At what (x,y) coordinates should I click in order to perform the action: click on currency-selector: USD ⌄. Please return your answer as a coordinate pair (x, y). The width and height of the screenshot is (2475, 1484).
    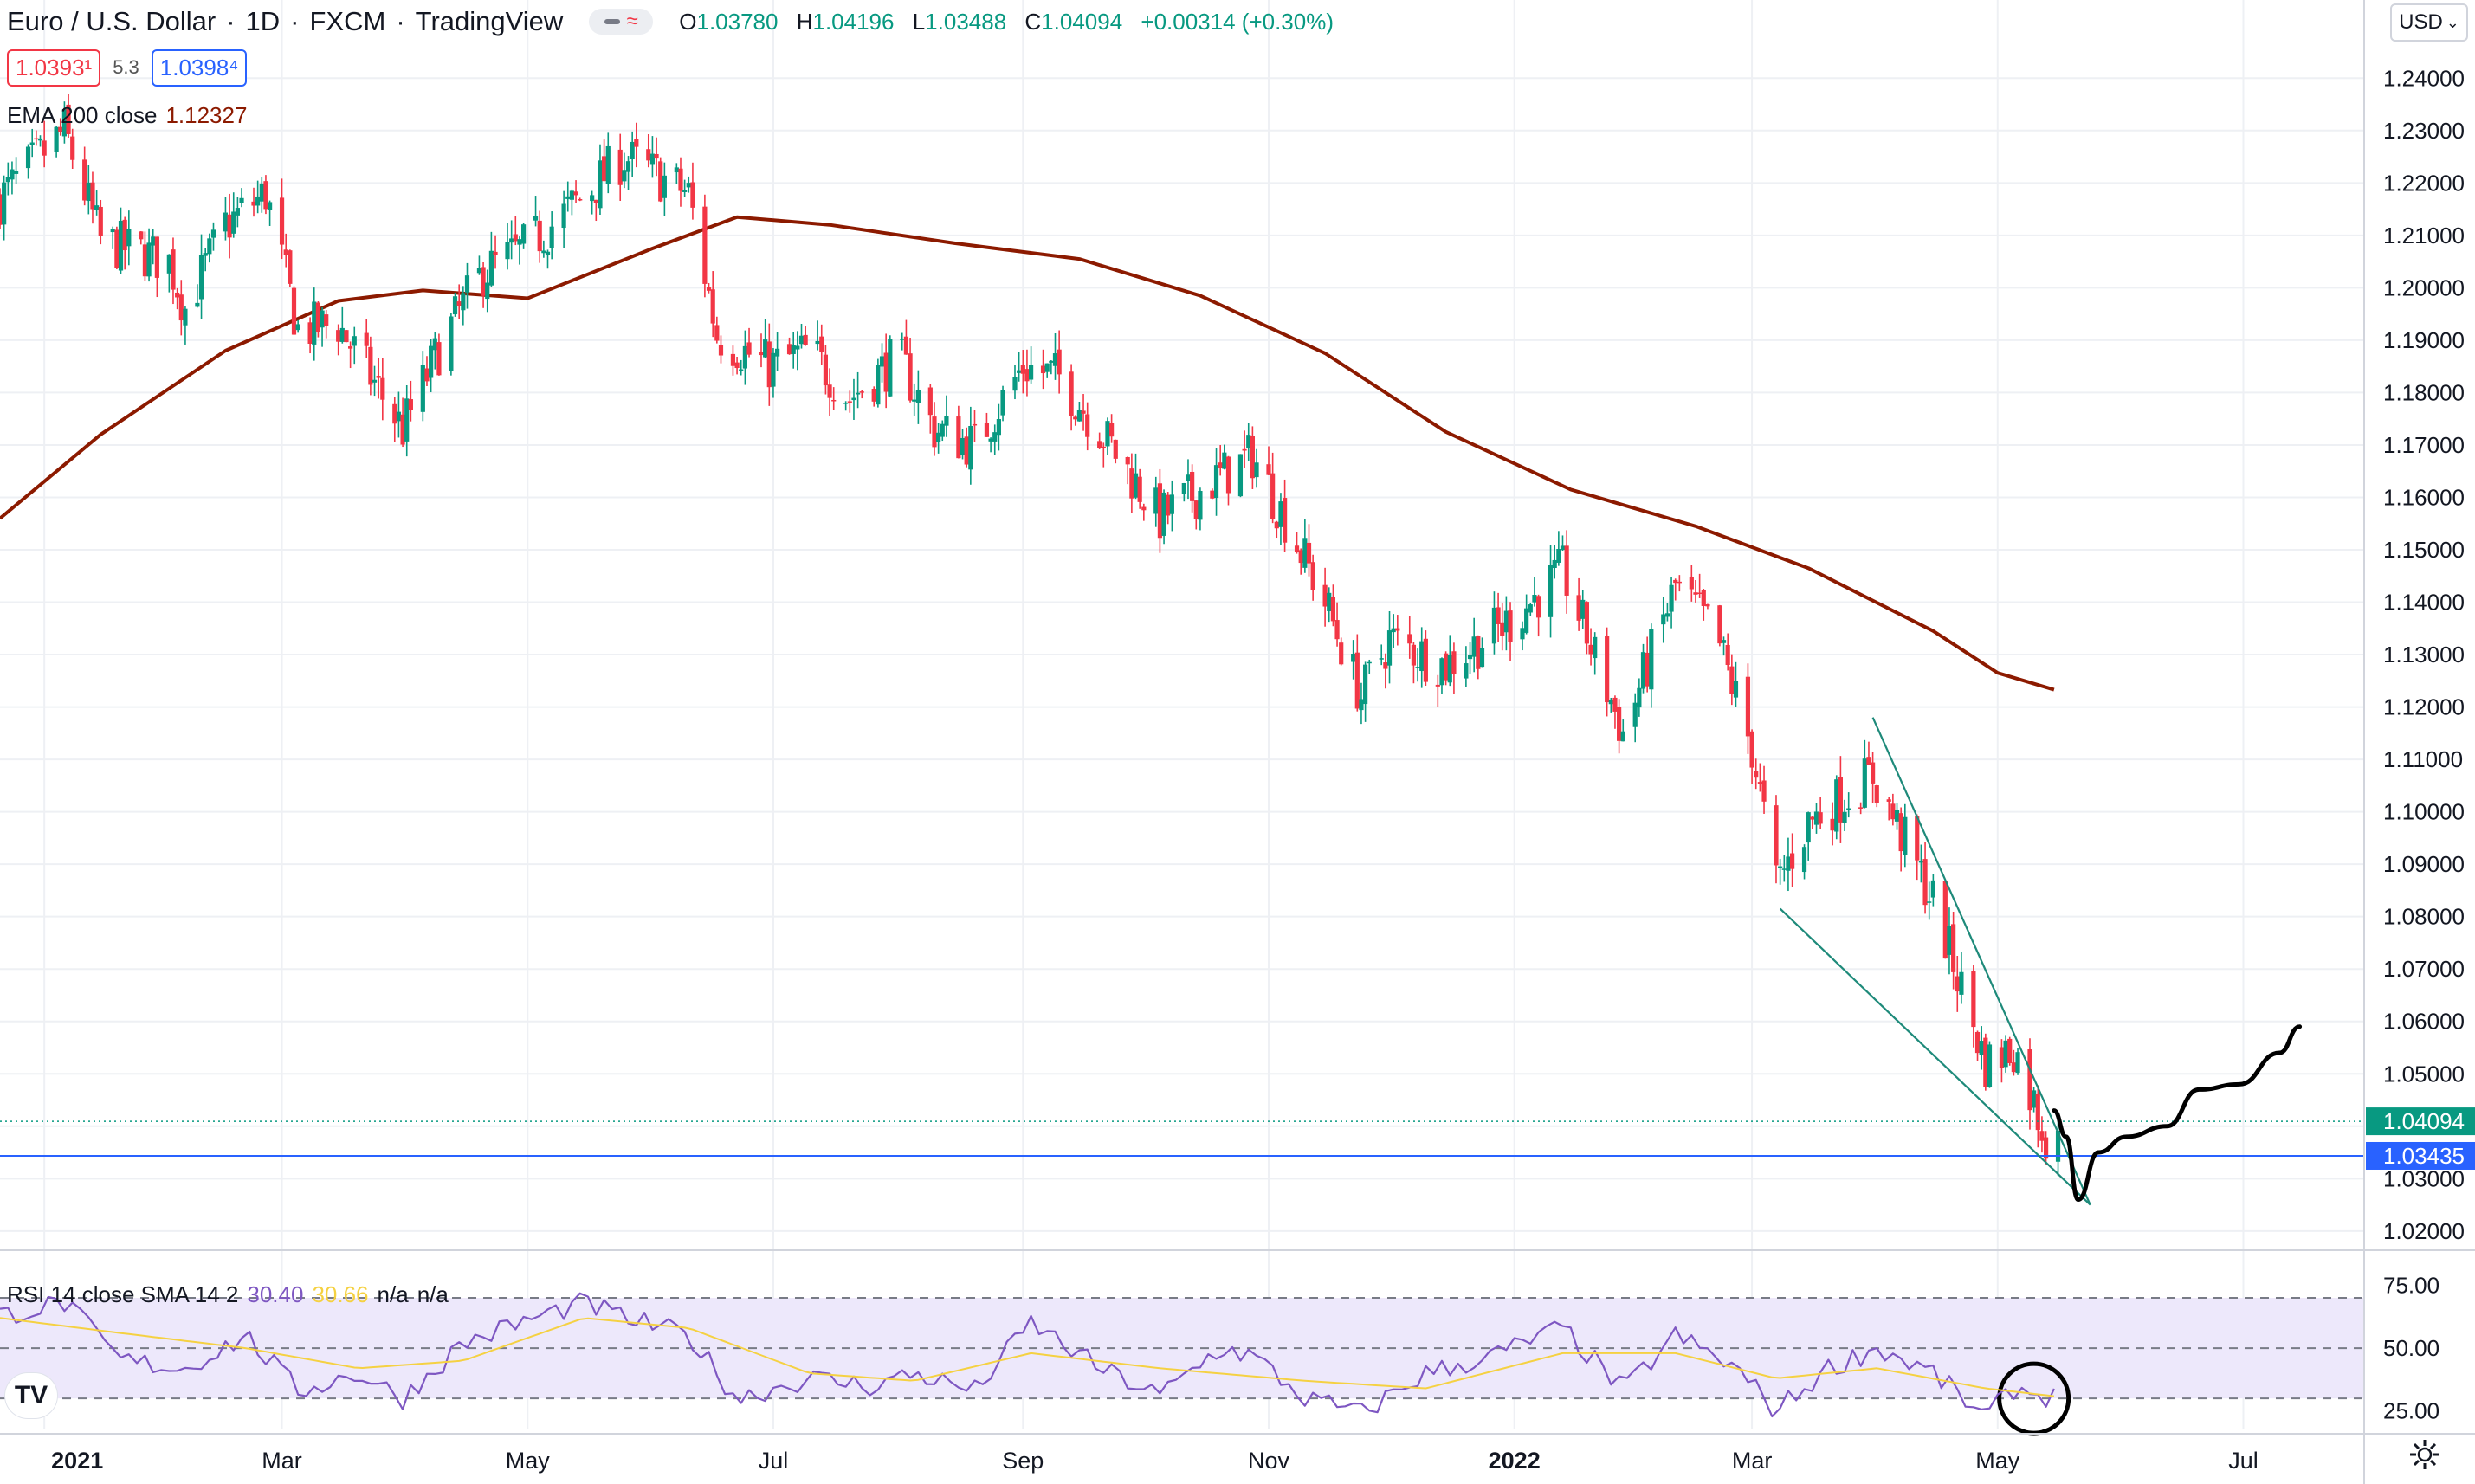
    Looking at the image, I should click on (2429, 22).